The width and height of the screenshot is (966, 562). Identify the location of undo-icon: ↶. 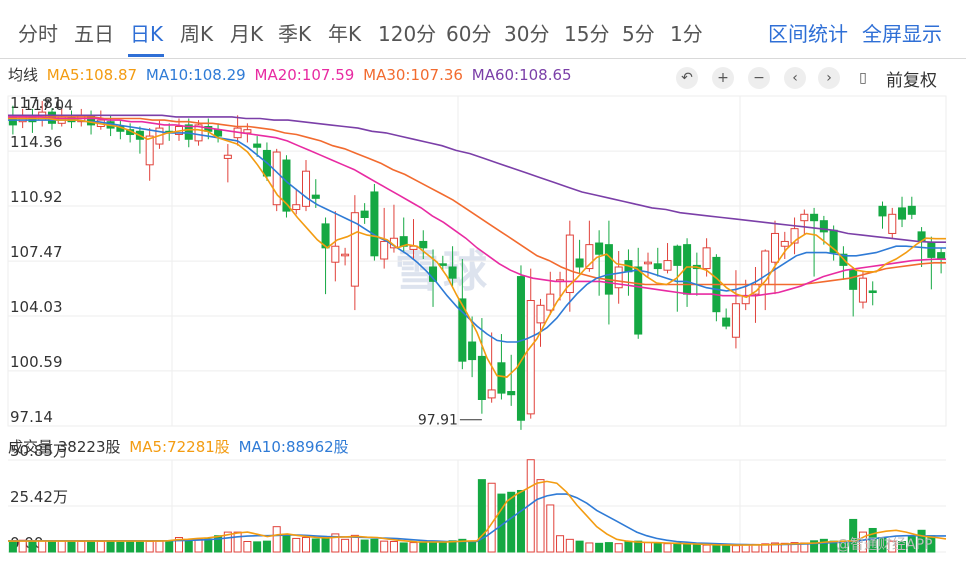
(687, 78).